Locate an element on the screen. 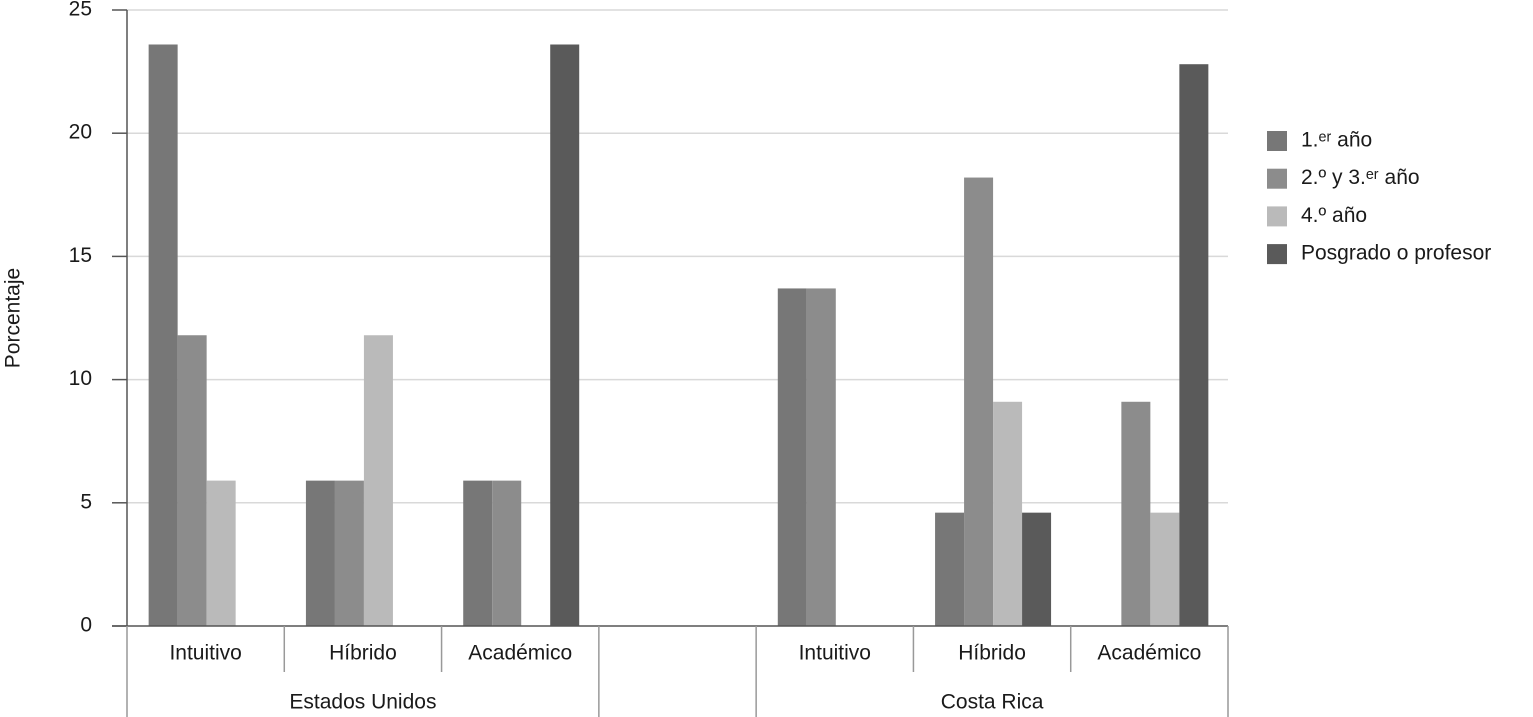 The image size is (1533, 717). y-tick-label: 0 is located at coordinates (86, 625).